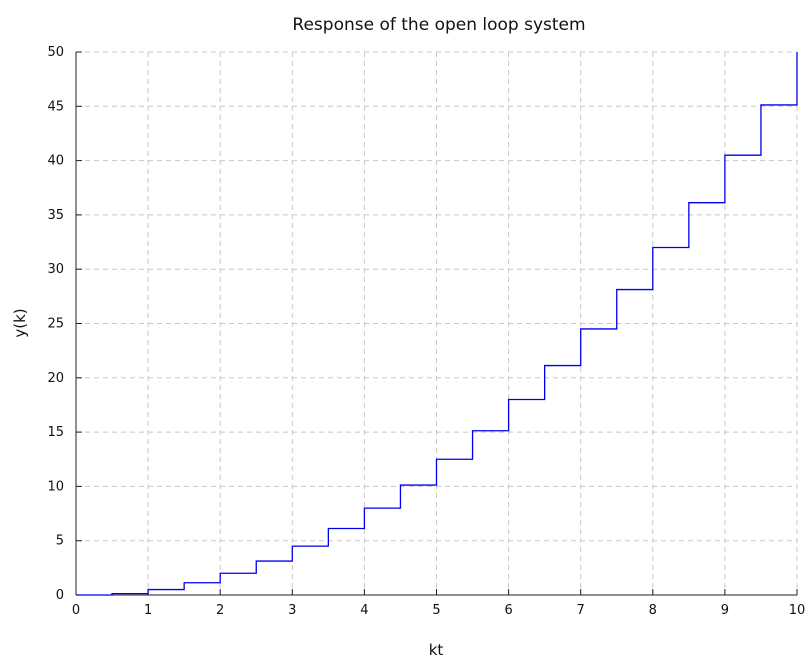  Describe the element at coordinates (76, 610) in the screenshot. I see `x-tick-label: 0` at that location.